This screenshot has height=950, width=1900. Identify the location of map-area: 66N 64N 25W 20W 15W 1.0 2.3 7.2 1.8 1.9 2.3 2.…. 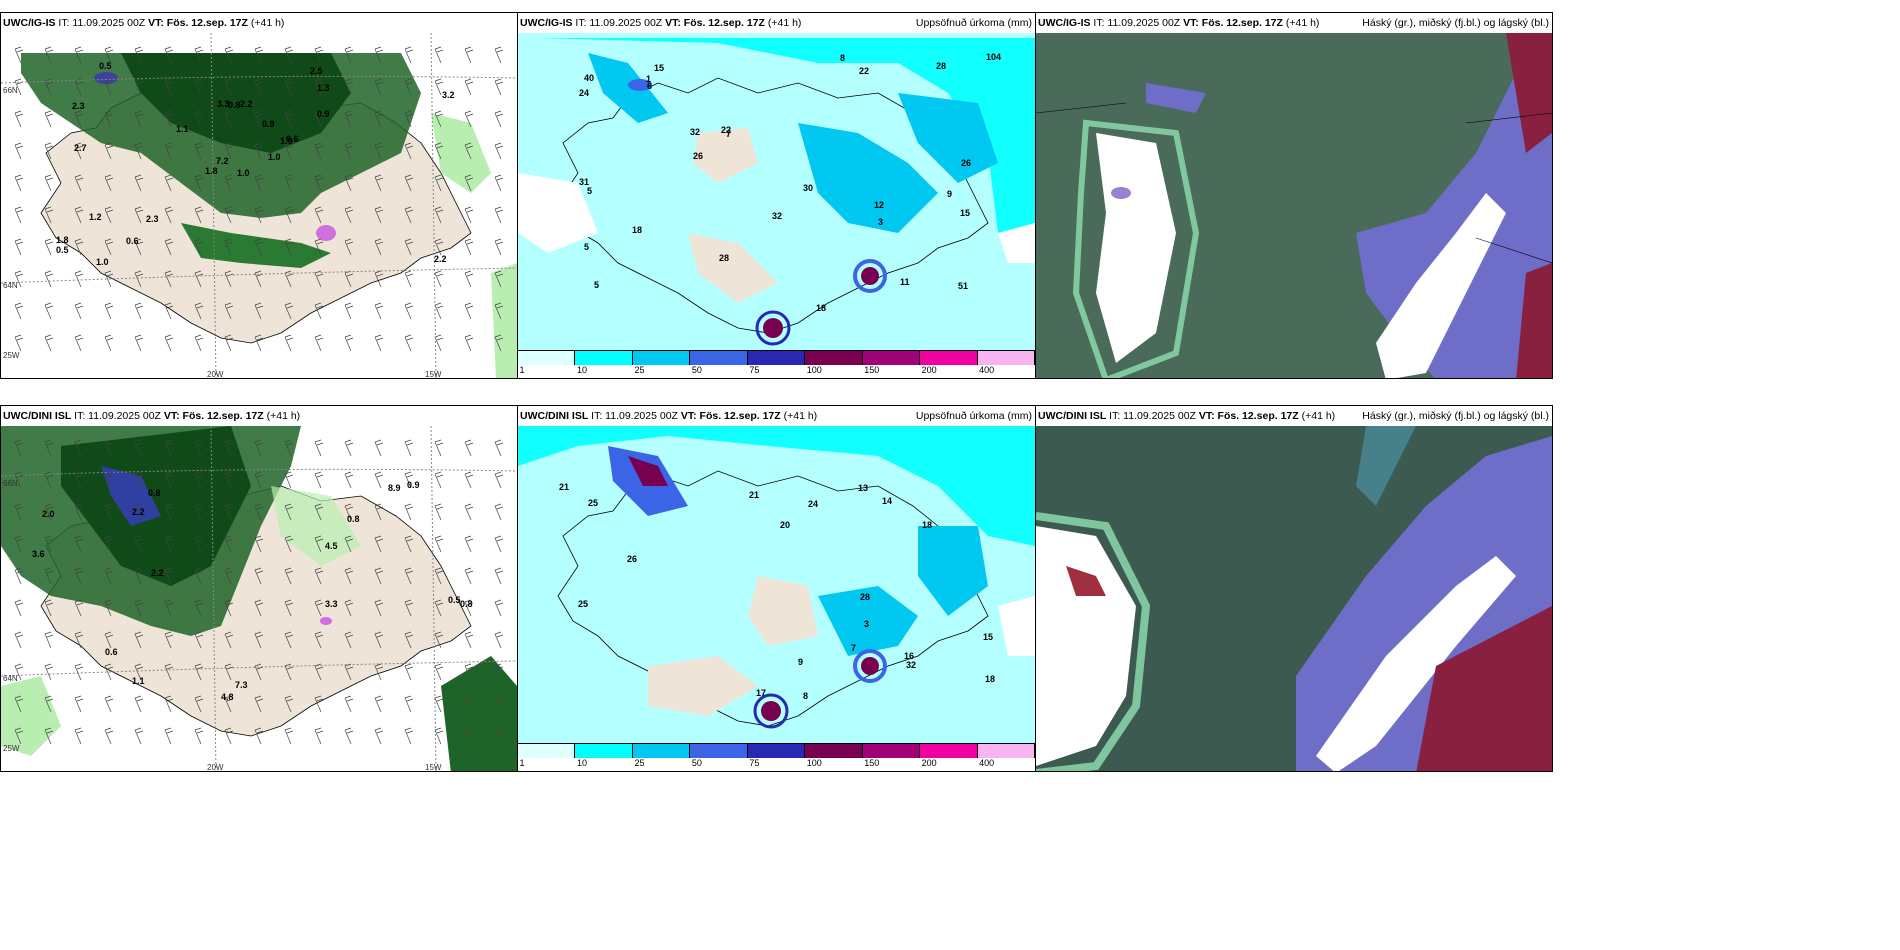
(259, 205).